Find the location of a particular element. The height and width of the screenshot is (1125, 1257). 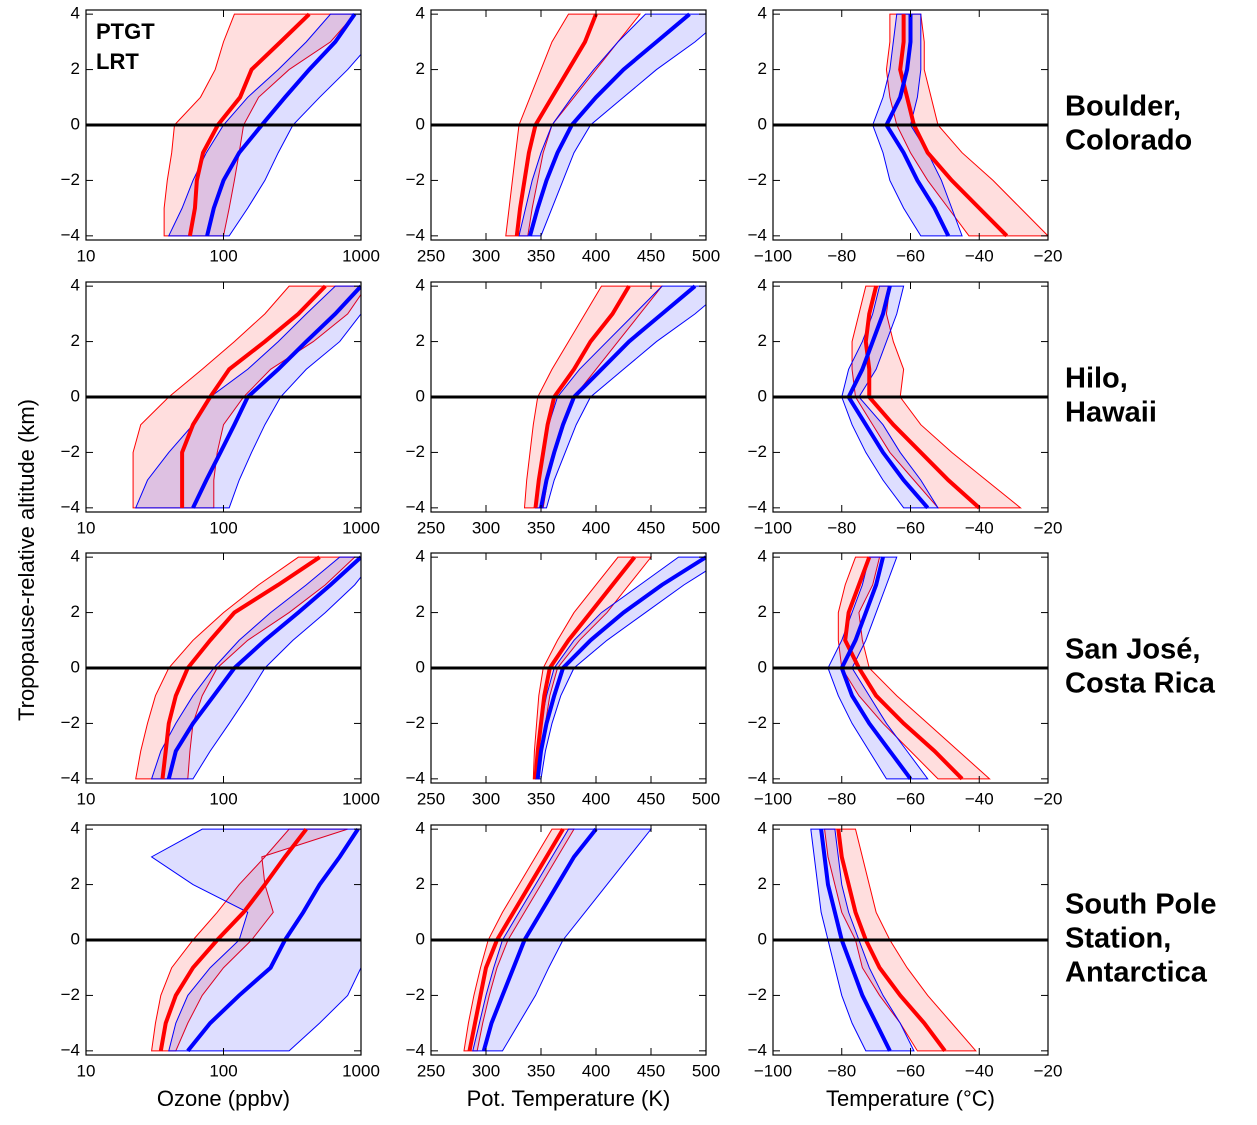

station-label: Hawaii is located at coordinates (1111, 413).